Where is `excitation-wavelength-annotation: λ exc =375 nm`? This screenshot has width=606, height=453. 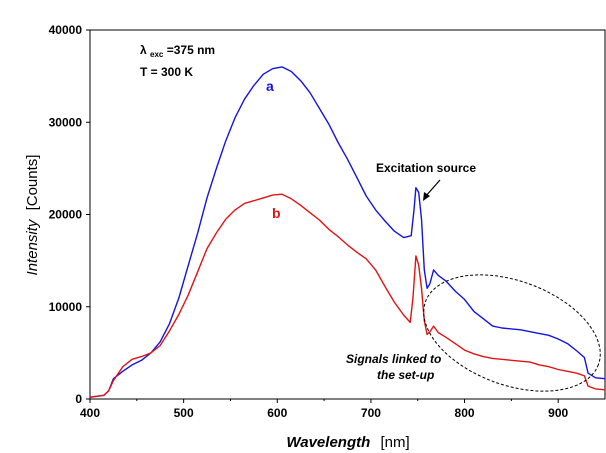 excitation-wavelength-annotation: λ exc =375 nm is located at coordinates (177, 51).